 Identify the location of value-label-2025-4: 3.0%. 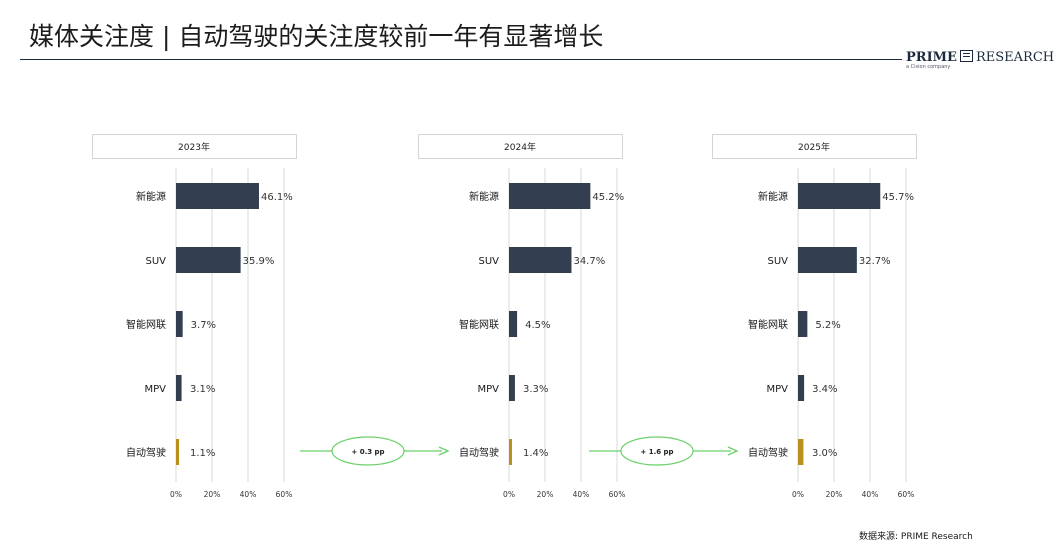
(824, 453).